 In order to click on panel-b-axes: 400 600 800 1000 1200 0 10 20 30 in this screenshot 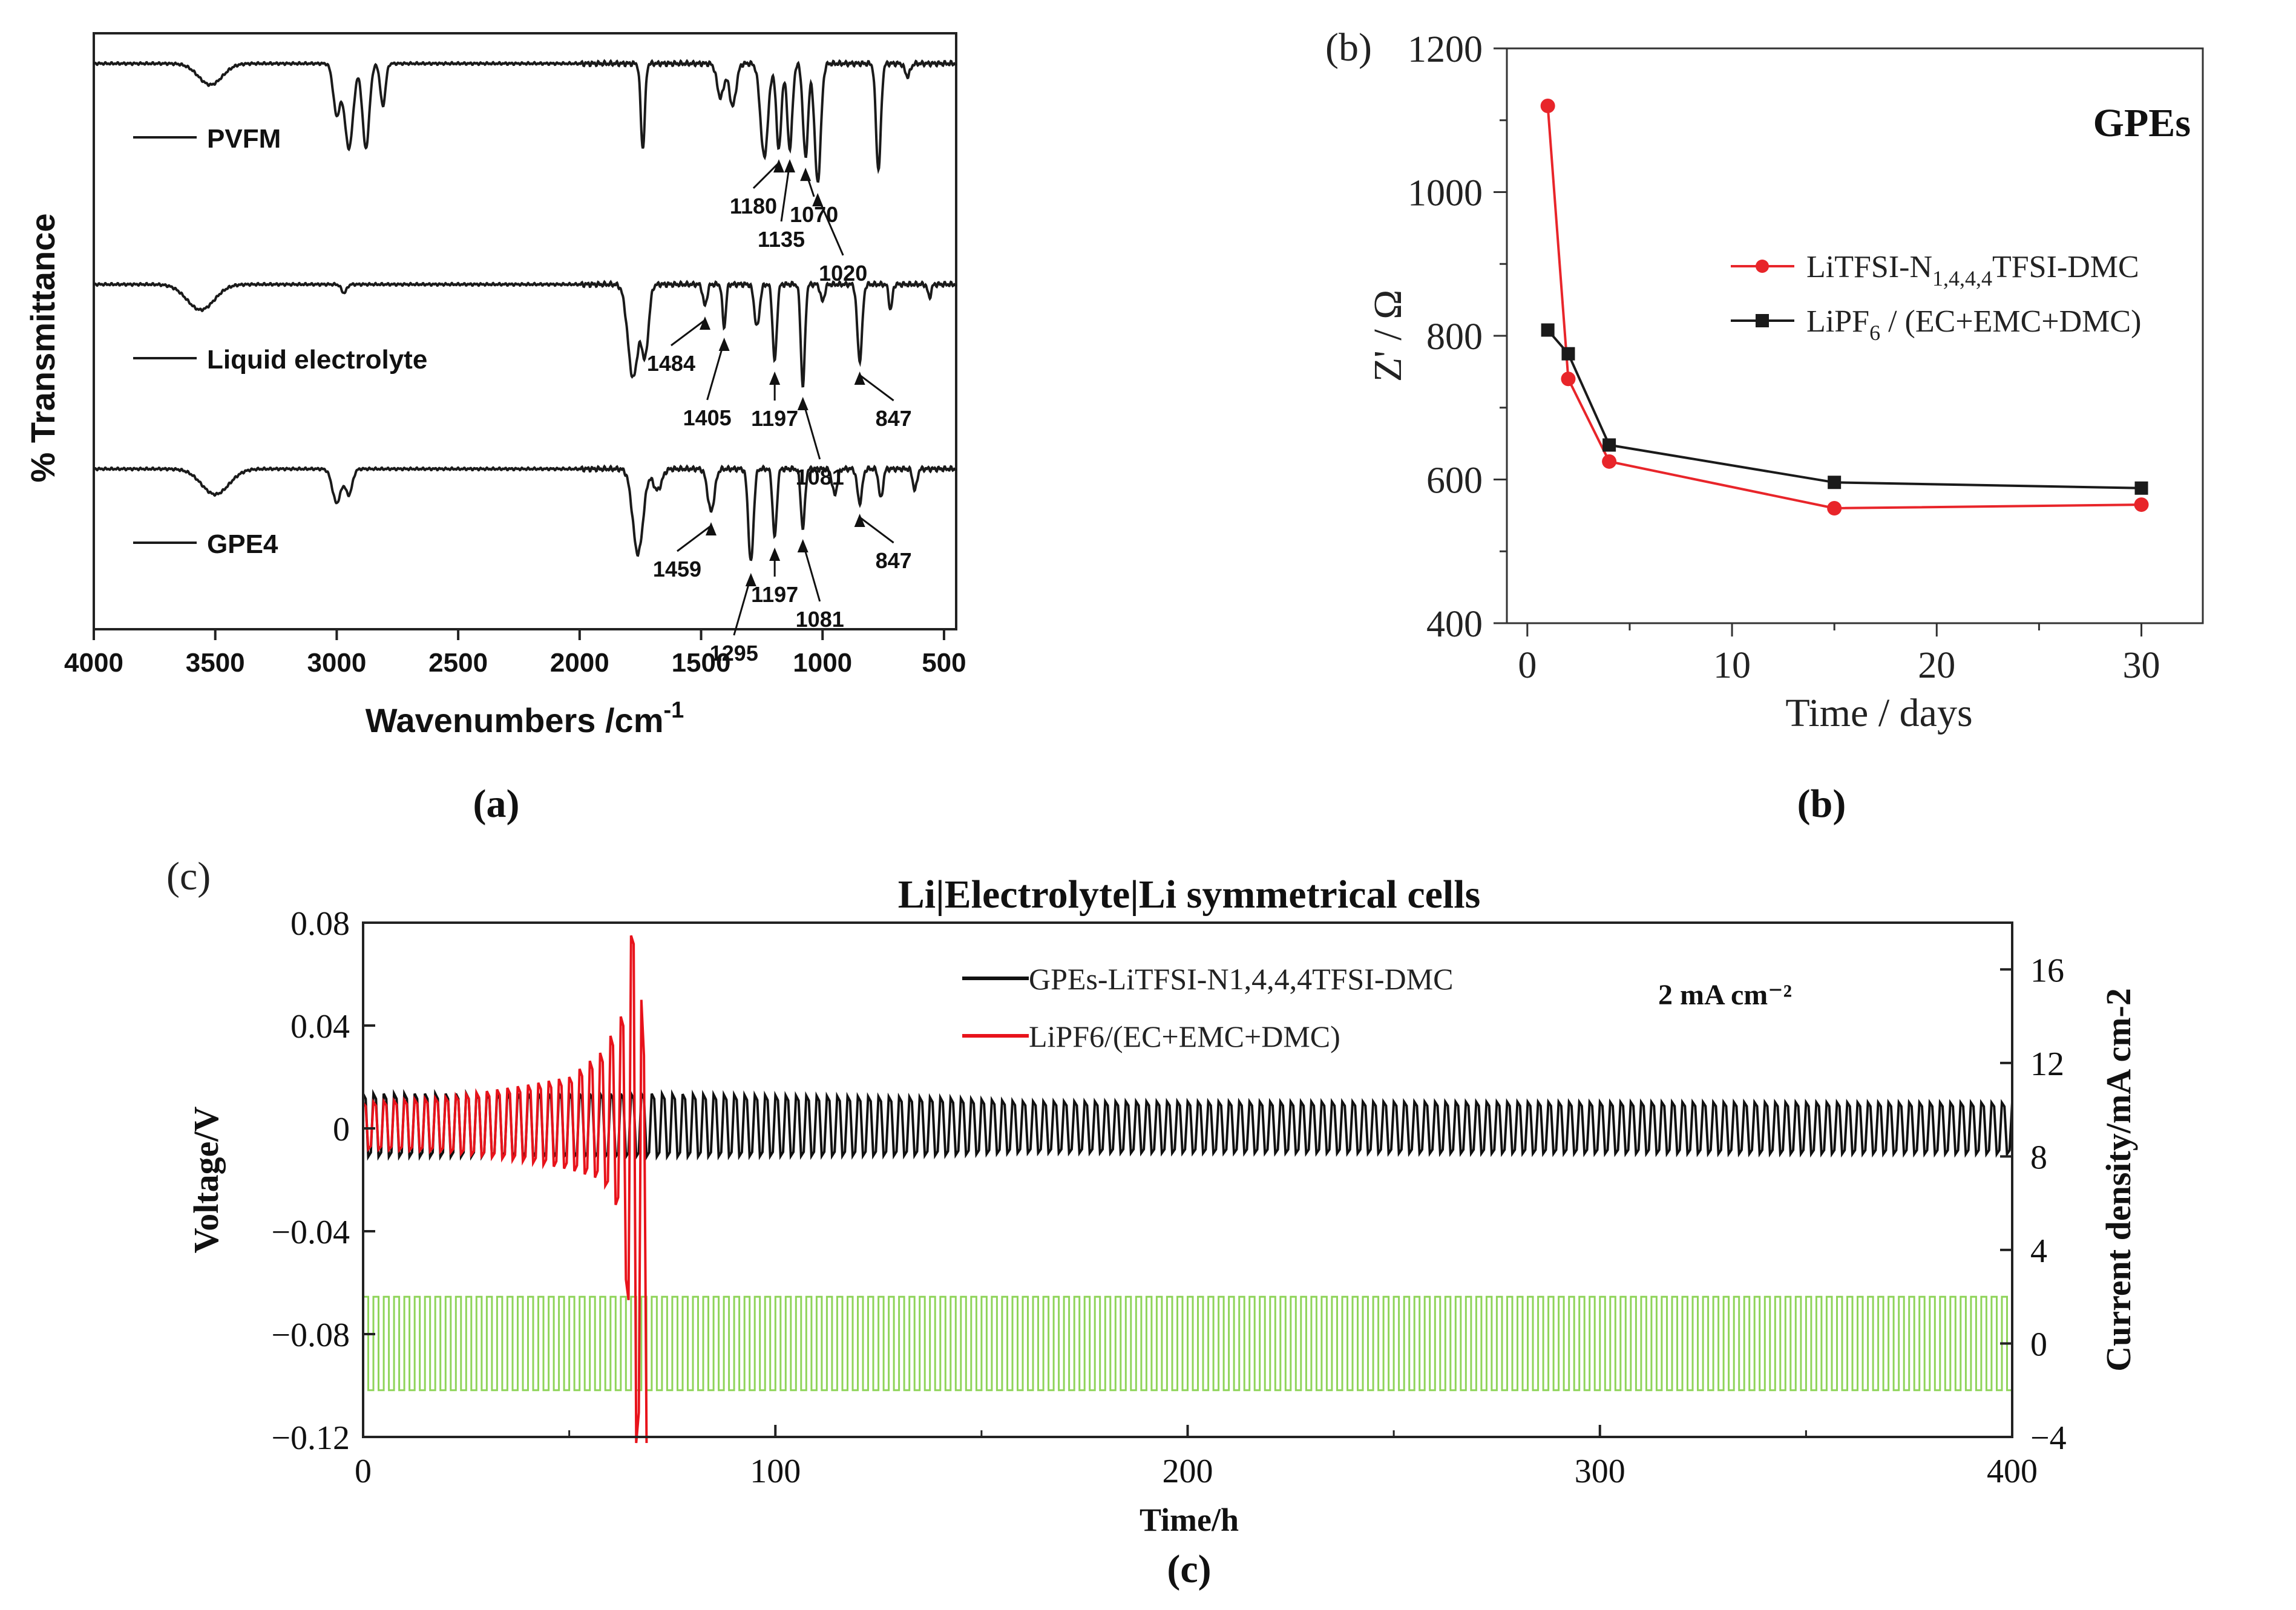, I will do `click(1784, 357)`.